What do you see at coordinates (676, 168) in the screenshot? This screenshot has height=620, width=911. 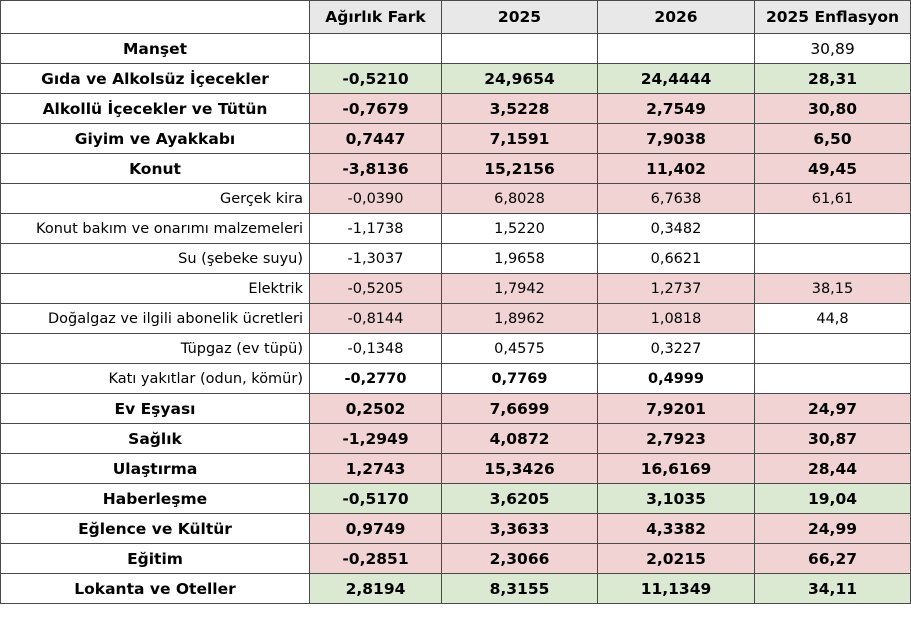 I see `value-2026-cell: 11,402` at bounding box center [676, 168].